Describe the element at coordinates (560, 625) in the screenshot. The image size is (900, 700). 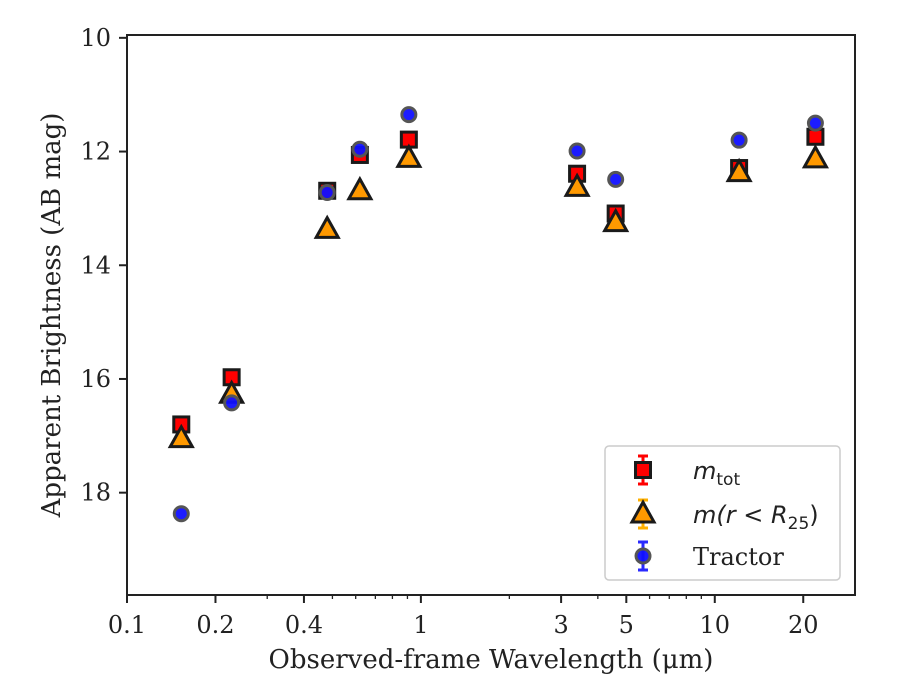
I see `x-tick-label: 3` at that location.